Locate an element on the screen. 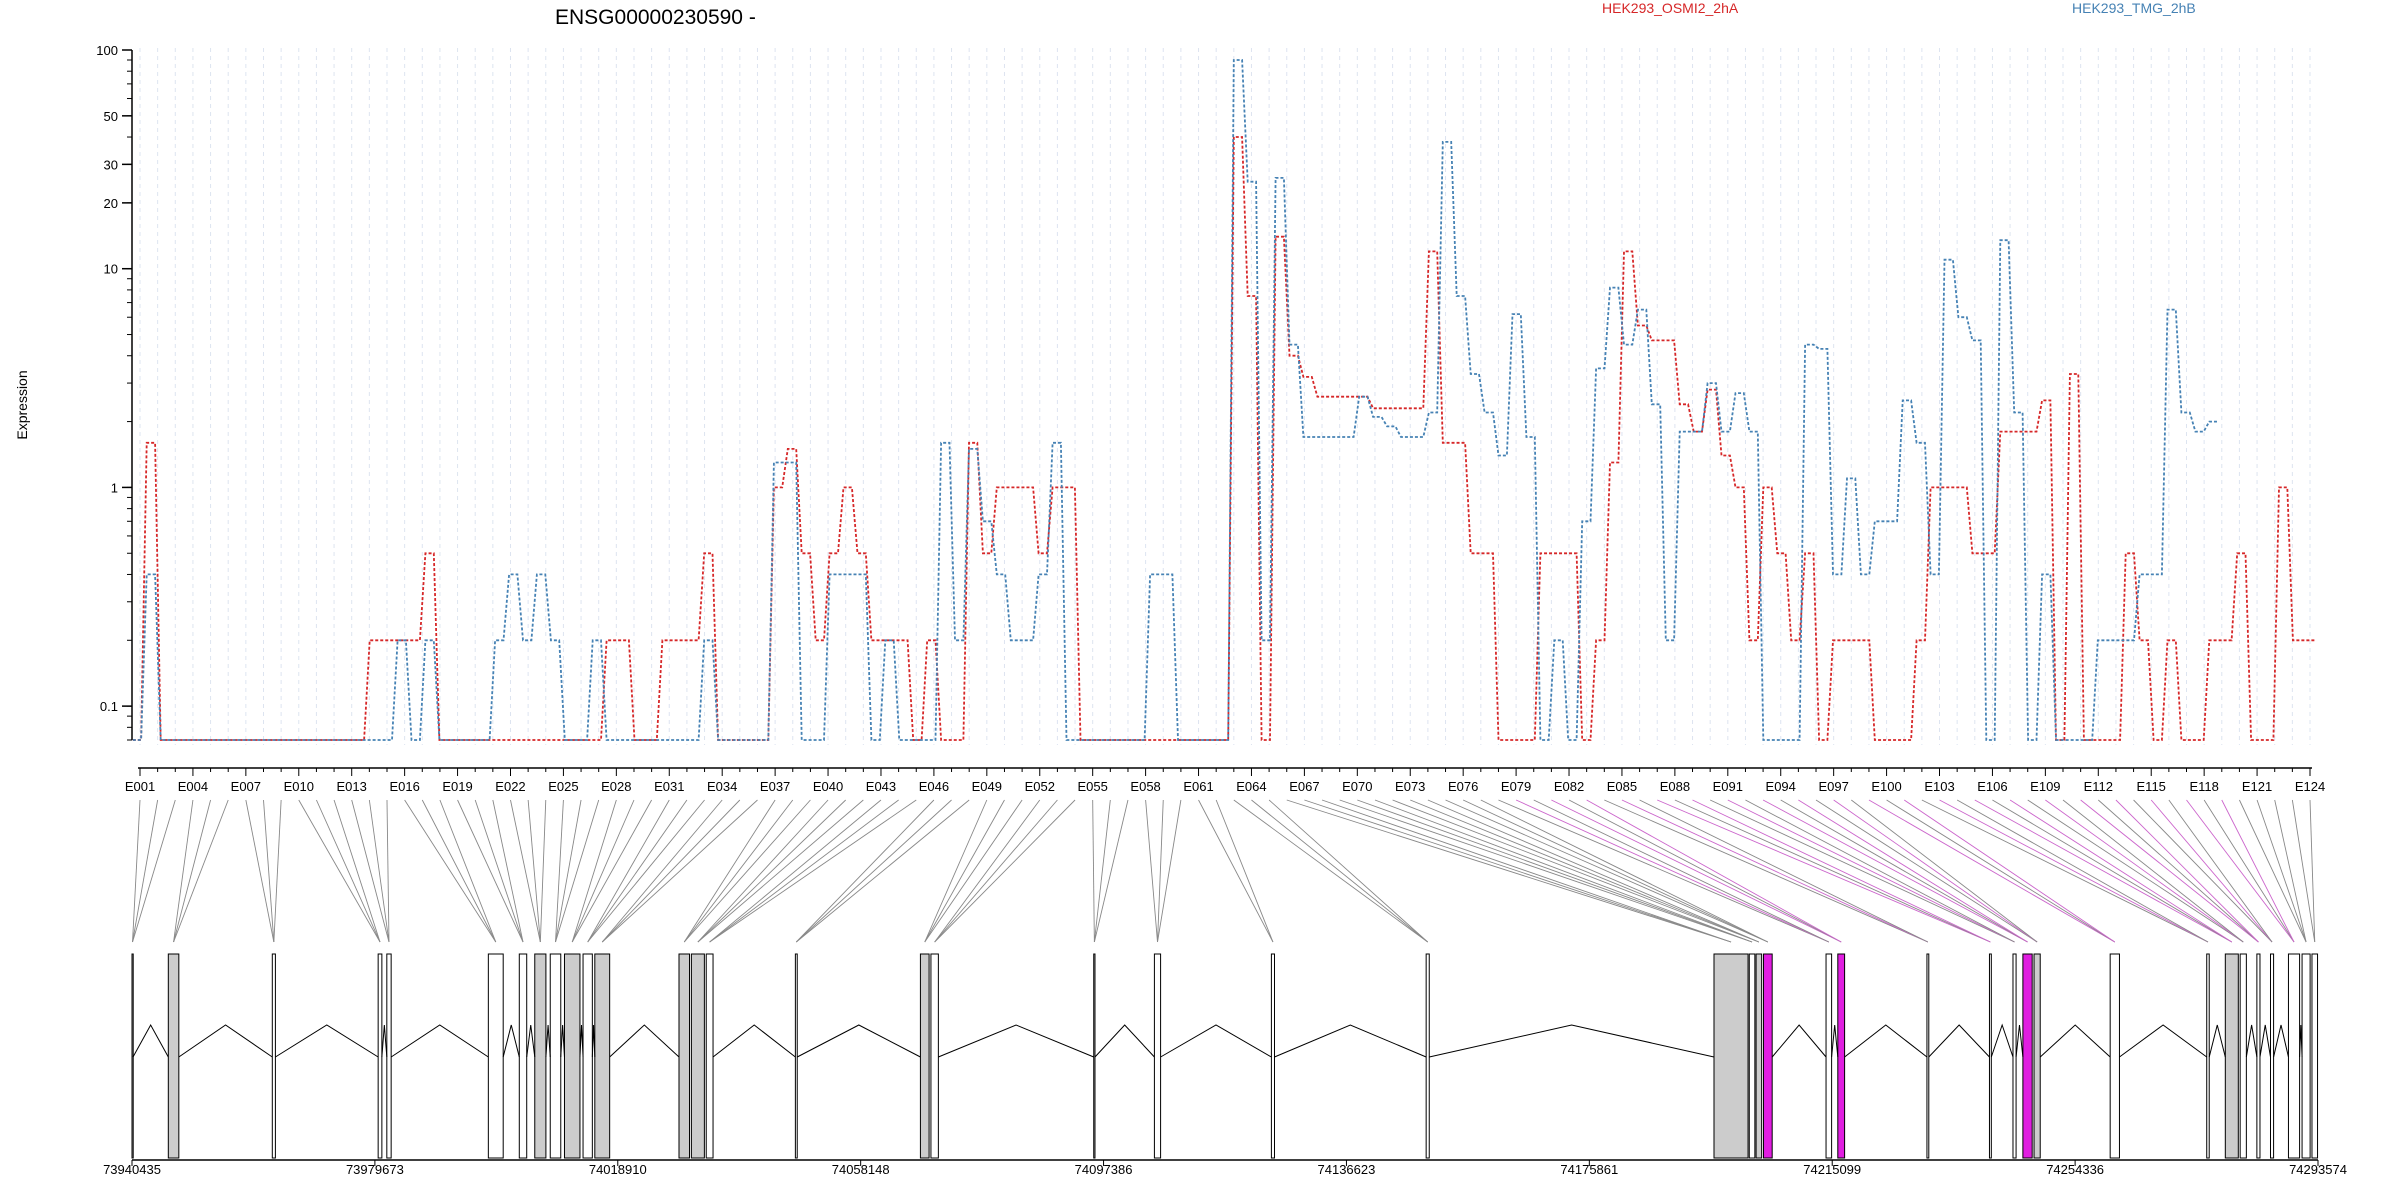  exon-tick-label: E124 is located at coordinates (2310, 786).